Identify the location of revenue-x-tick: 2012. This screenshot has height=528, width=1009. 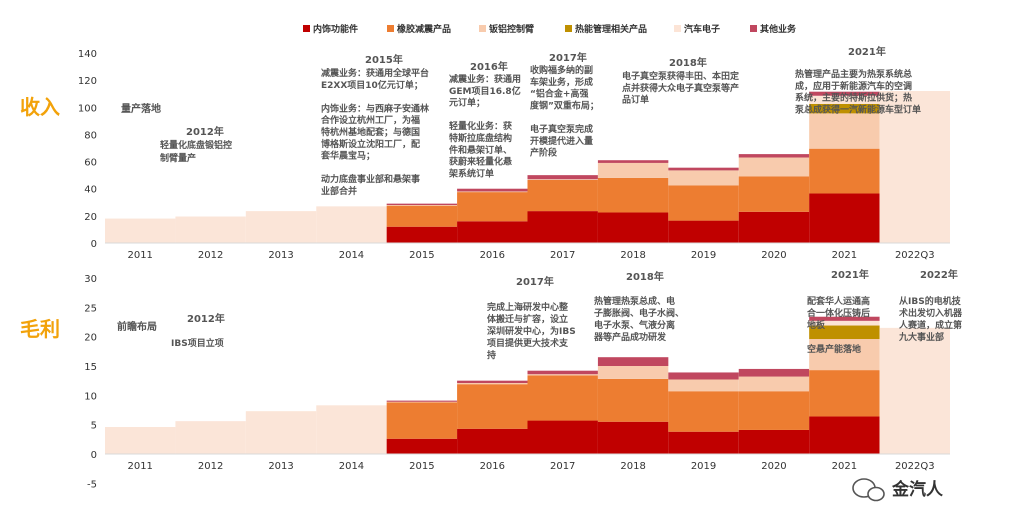
(210, 255).